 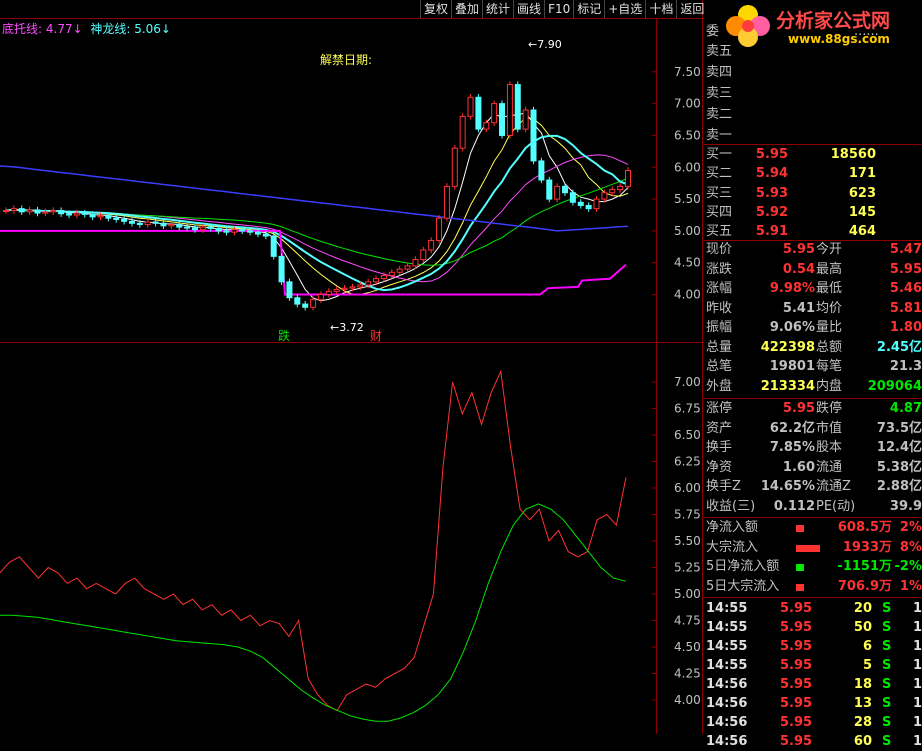 What do you see at coordinates (660, 9) in the screenshot?
I see `toolbar-button-shidang: 十档` at bounding box center [660, 9].